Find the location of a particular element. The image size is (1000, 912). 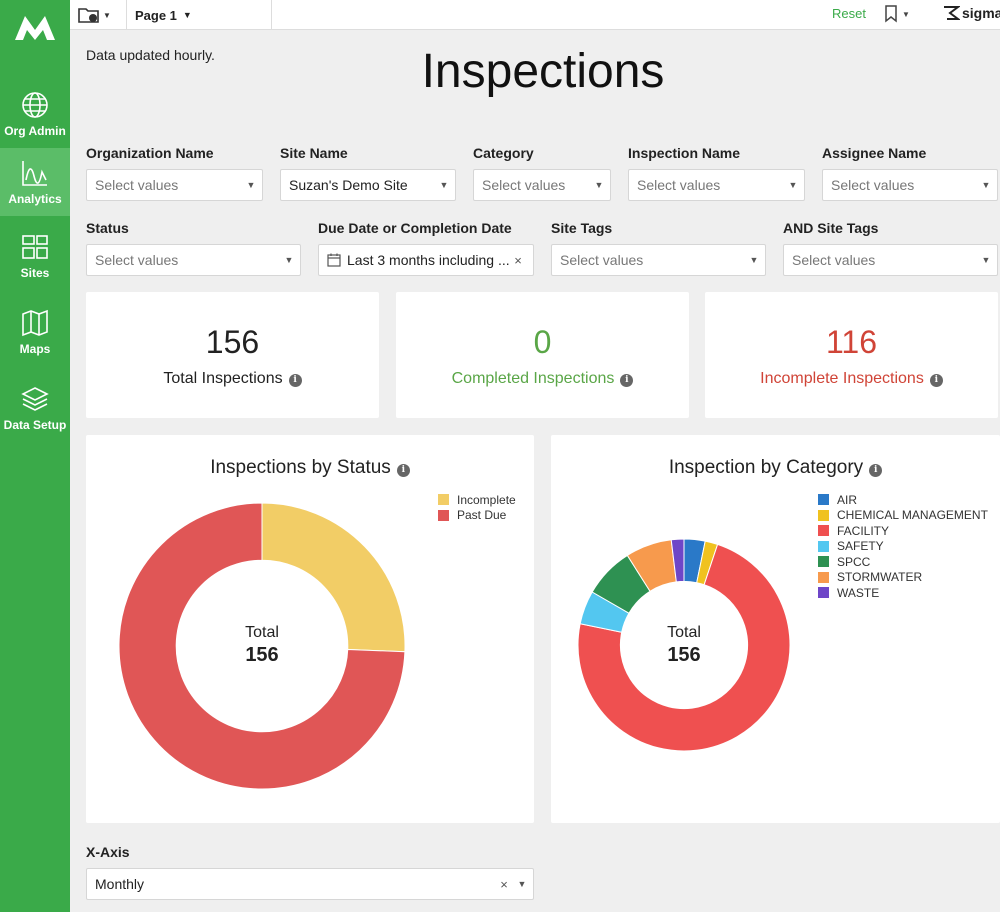

filter-label-and-site-tags: AND Site Tags is located at coordinates (831, 228).